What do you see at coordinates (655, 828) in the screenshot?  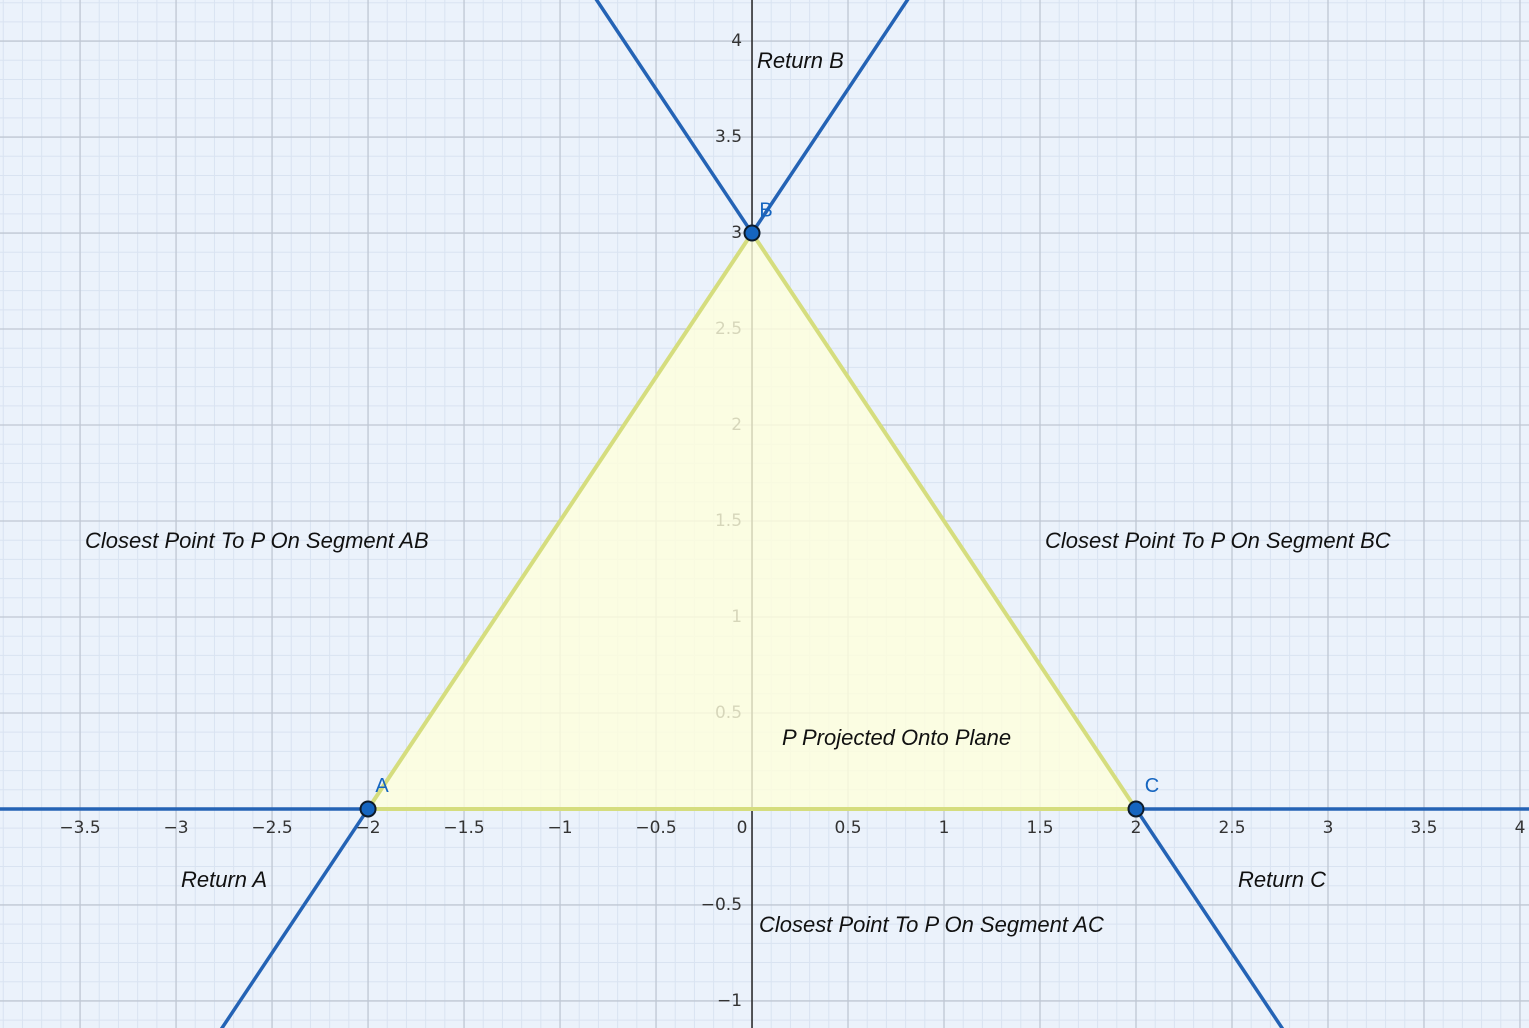 I see `x-tick-label: −0.5` at bounding box center [655, 828].